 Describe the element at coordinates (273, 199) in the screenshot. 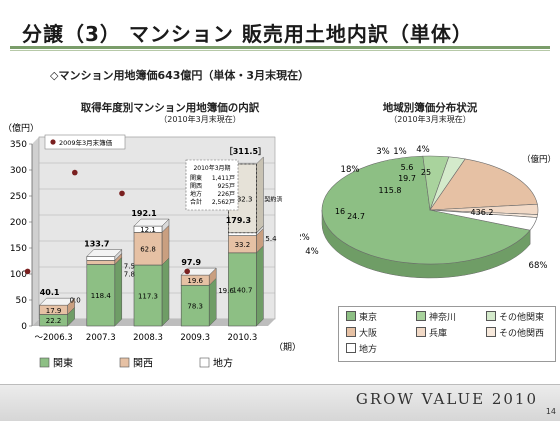

I see `contracted-label: 契約済` at that location.